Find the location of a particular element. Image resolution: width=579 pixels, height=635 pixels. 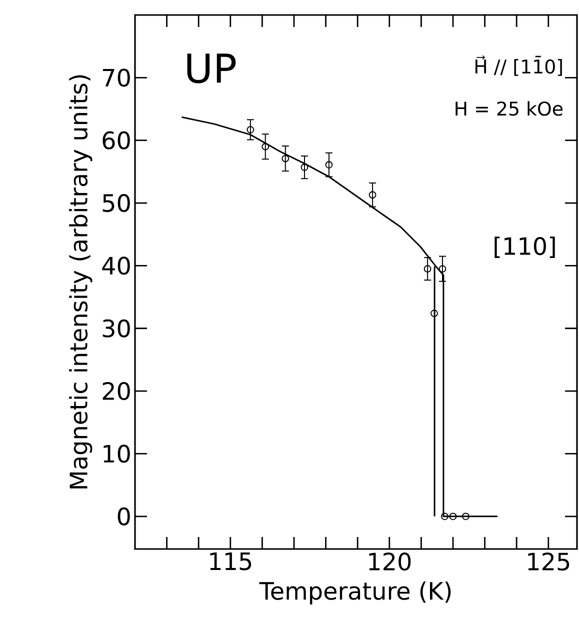

x-tick-label: 120 is located at coordinates (390, 561).